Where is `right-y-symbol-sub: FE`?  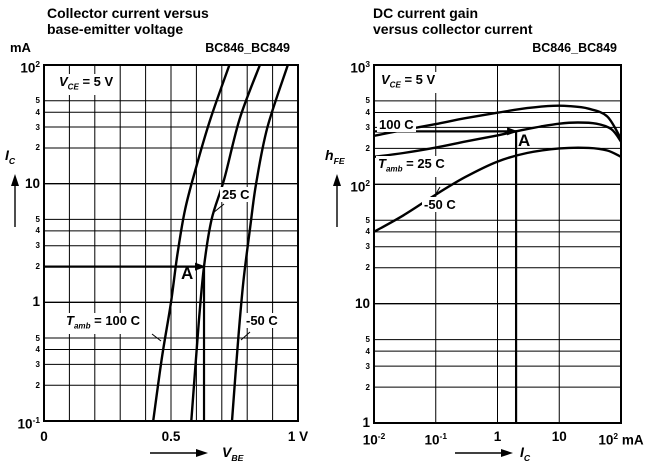
right-y-symbol-sub: FE is located at coordinates (339, 160).